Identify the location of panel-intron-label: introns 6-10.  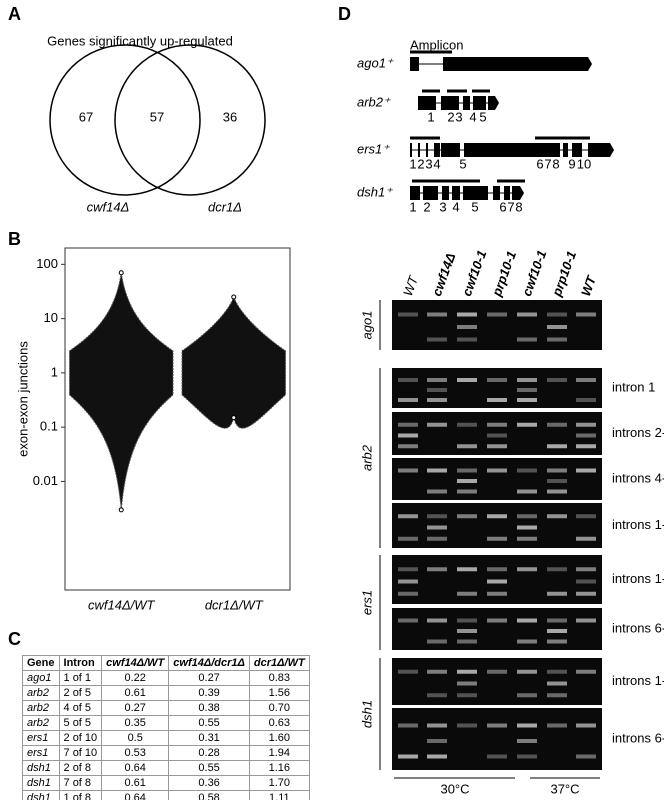
(638, 627).